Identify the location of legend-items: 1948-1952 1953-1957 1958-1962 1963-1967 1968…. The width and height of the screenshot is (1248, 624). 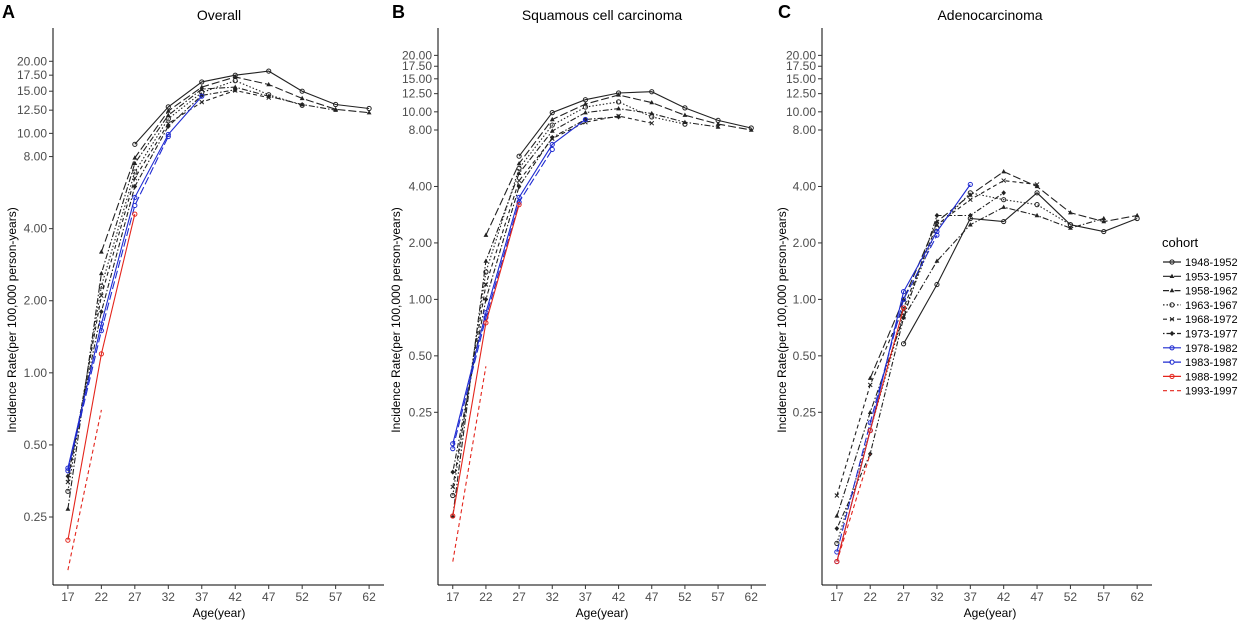
(1200, 327).